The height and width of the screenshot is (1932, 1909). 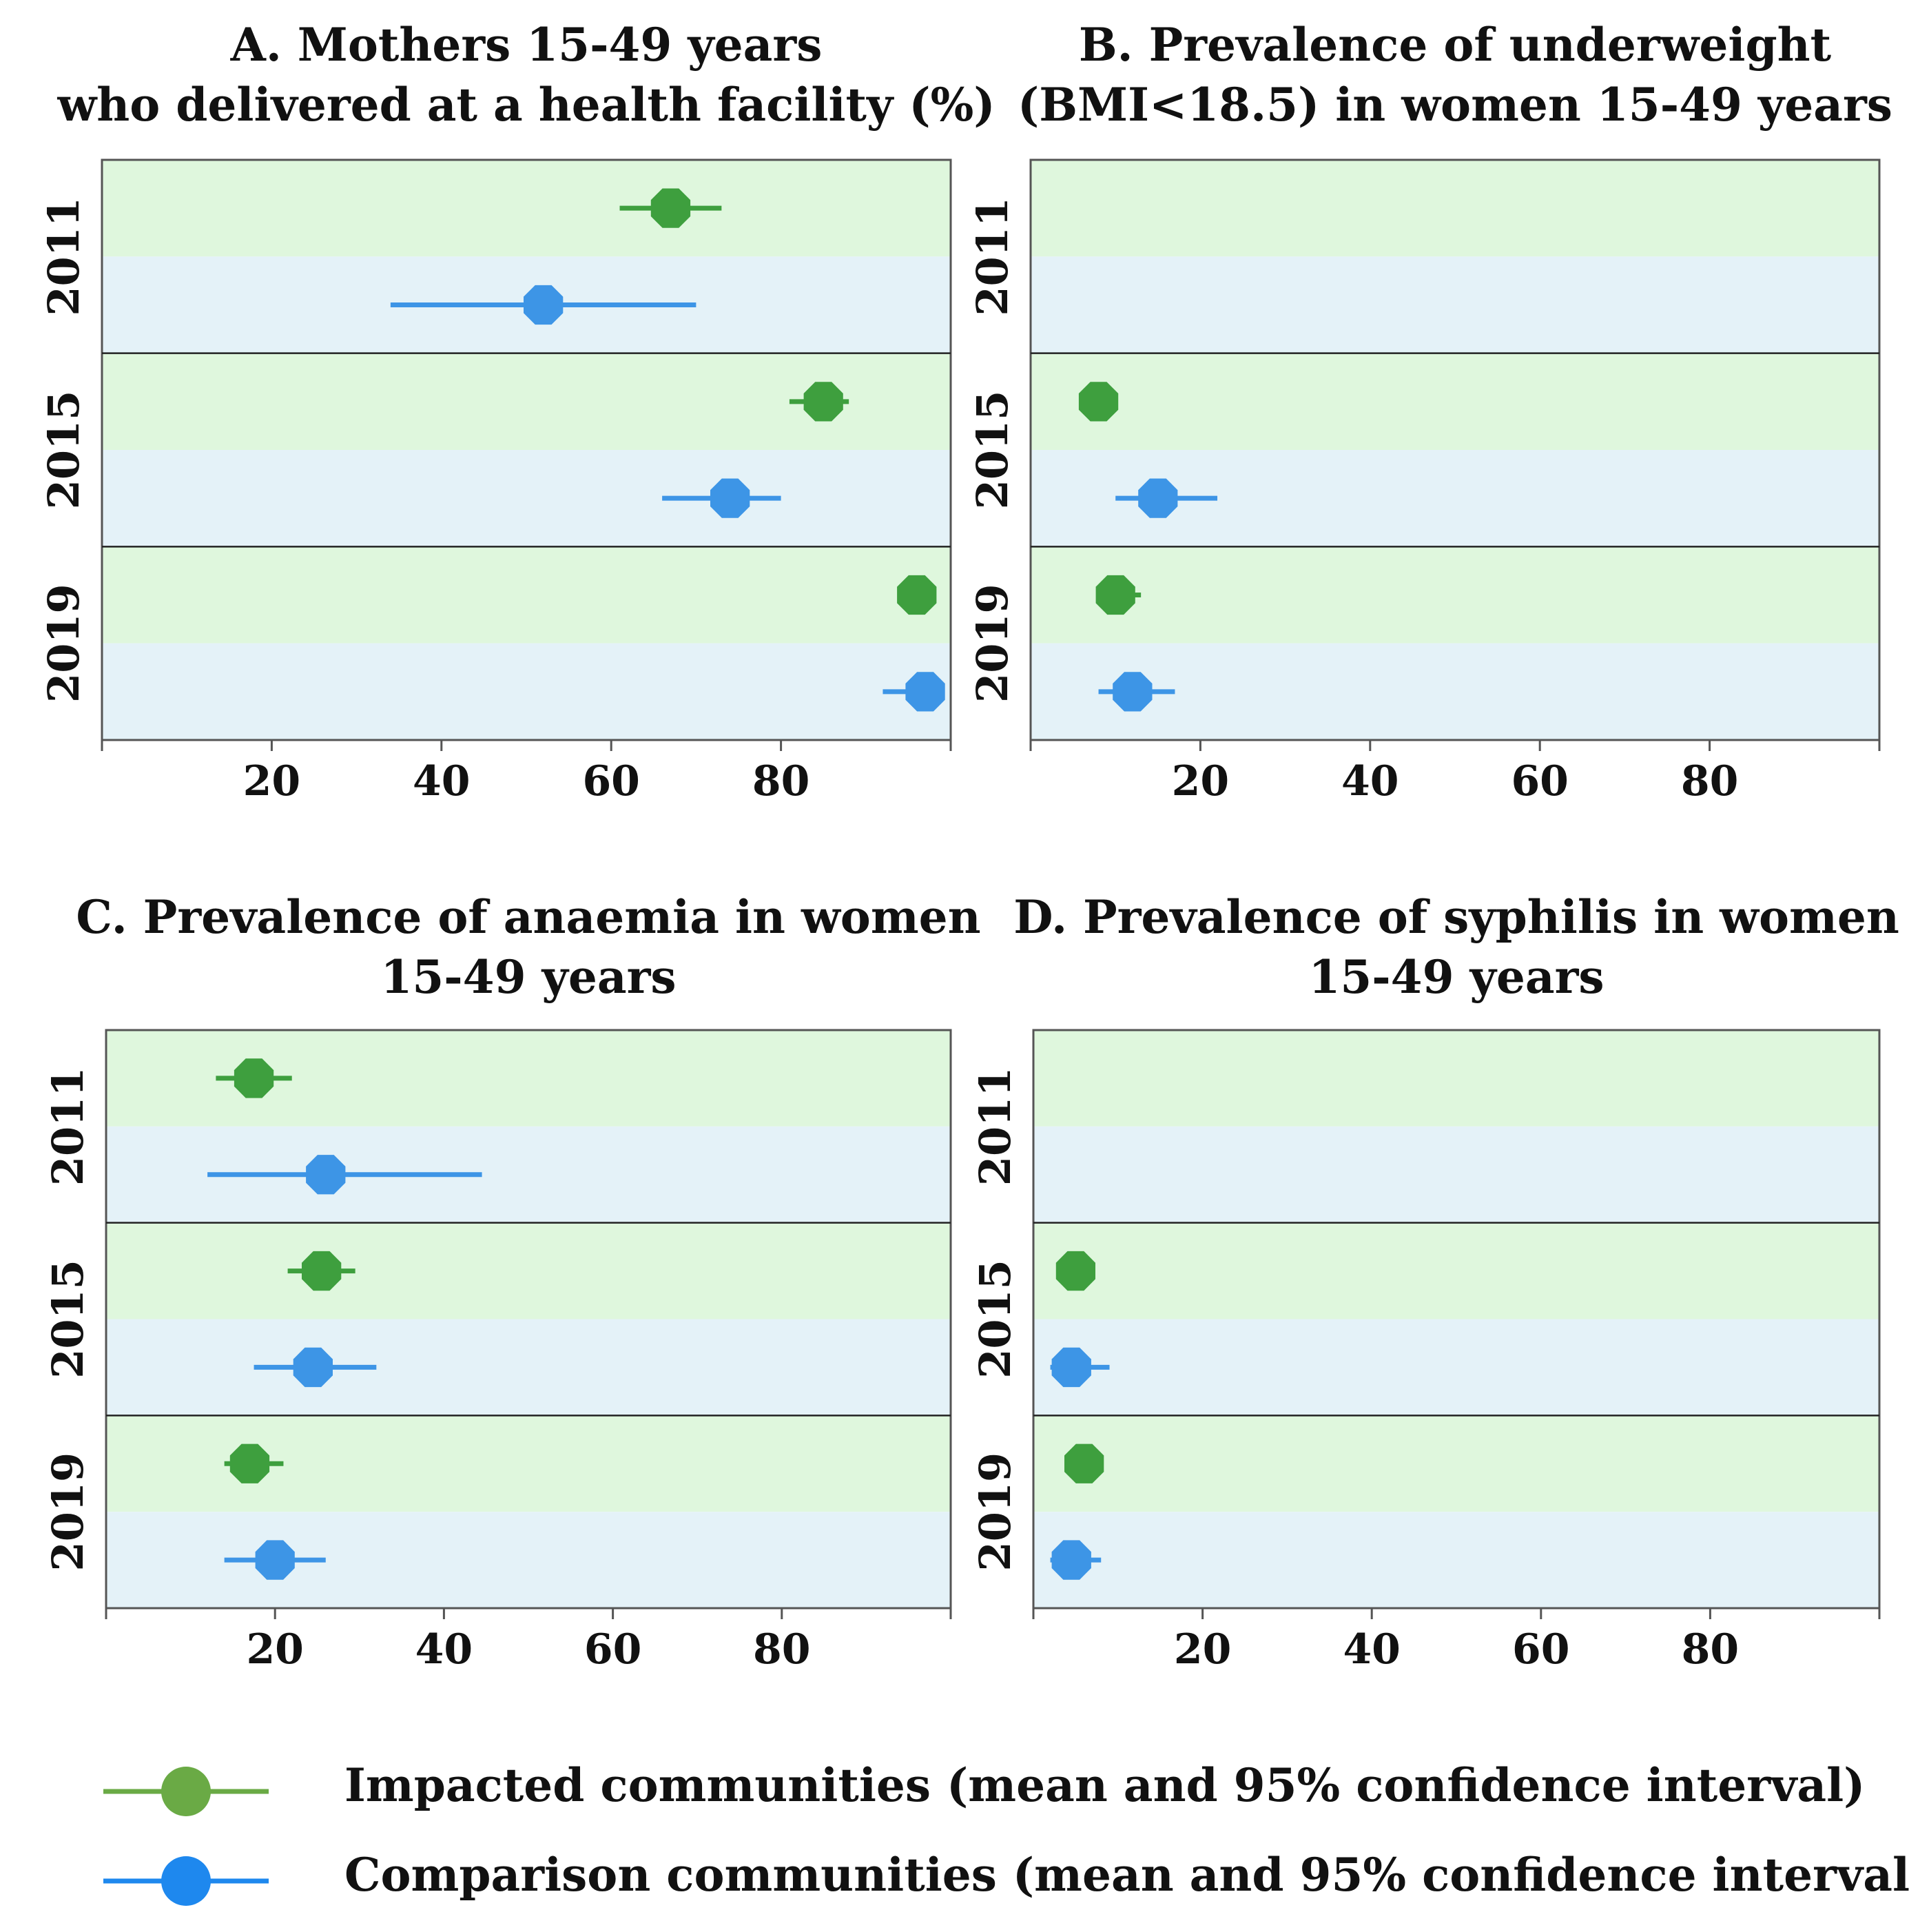 I want to click on legend-comparison-marker, so click(x=186, y=1881).